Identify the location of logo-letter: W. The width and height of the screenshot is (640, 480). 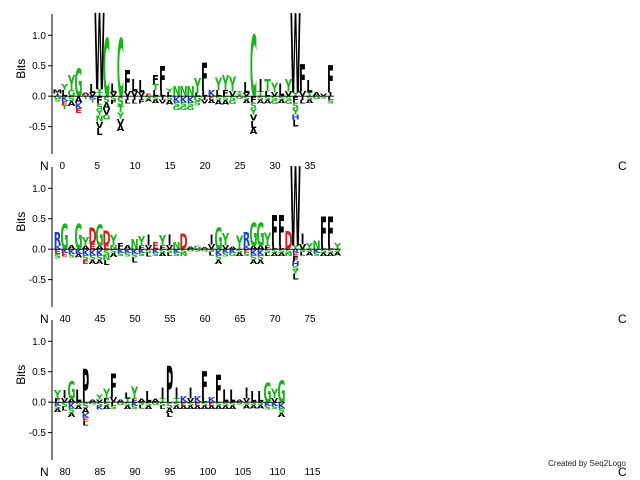
(99, 57).